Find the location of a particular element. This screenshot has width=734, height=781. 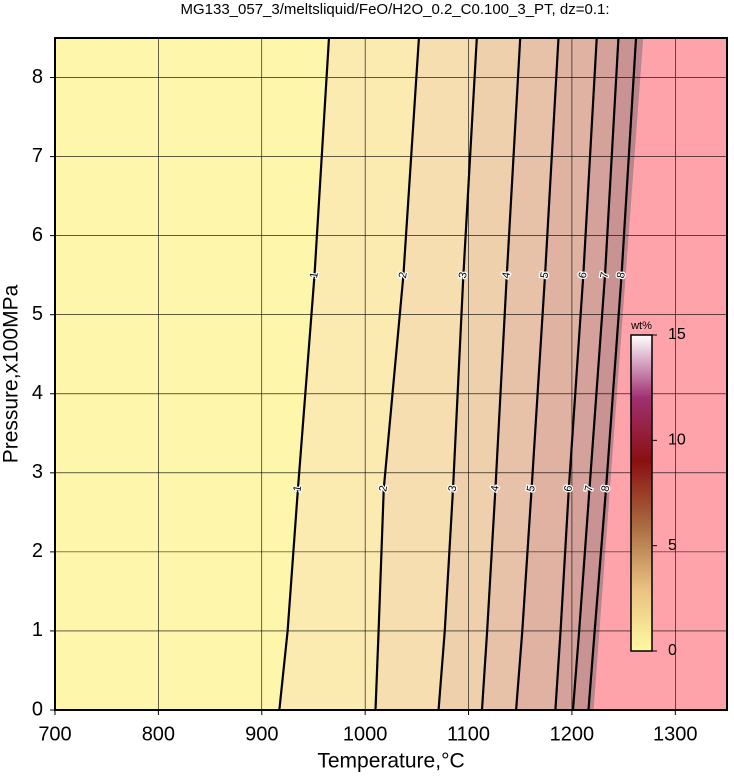

y-tick-label: 7 is located at coordinates (37, 156).